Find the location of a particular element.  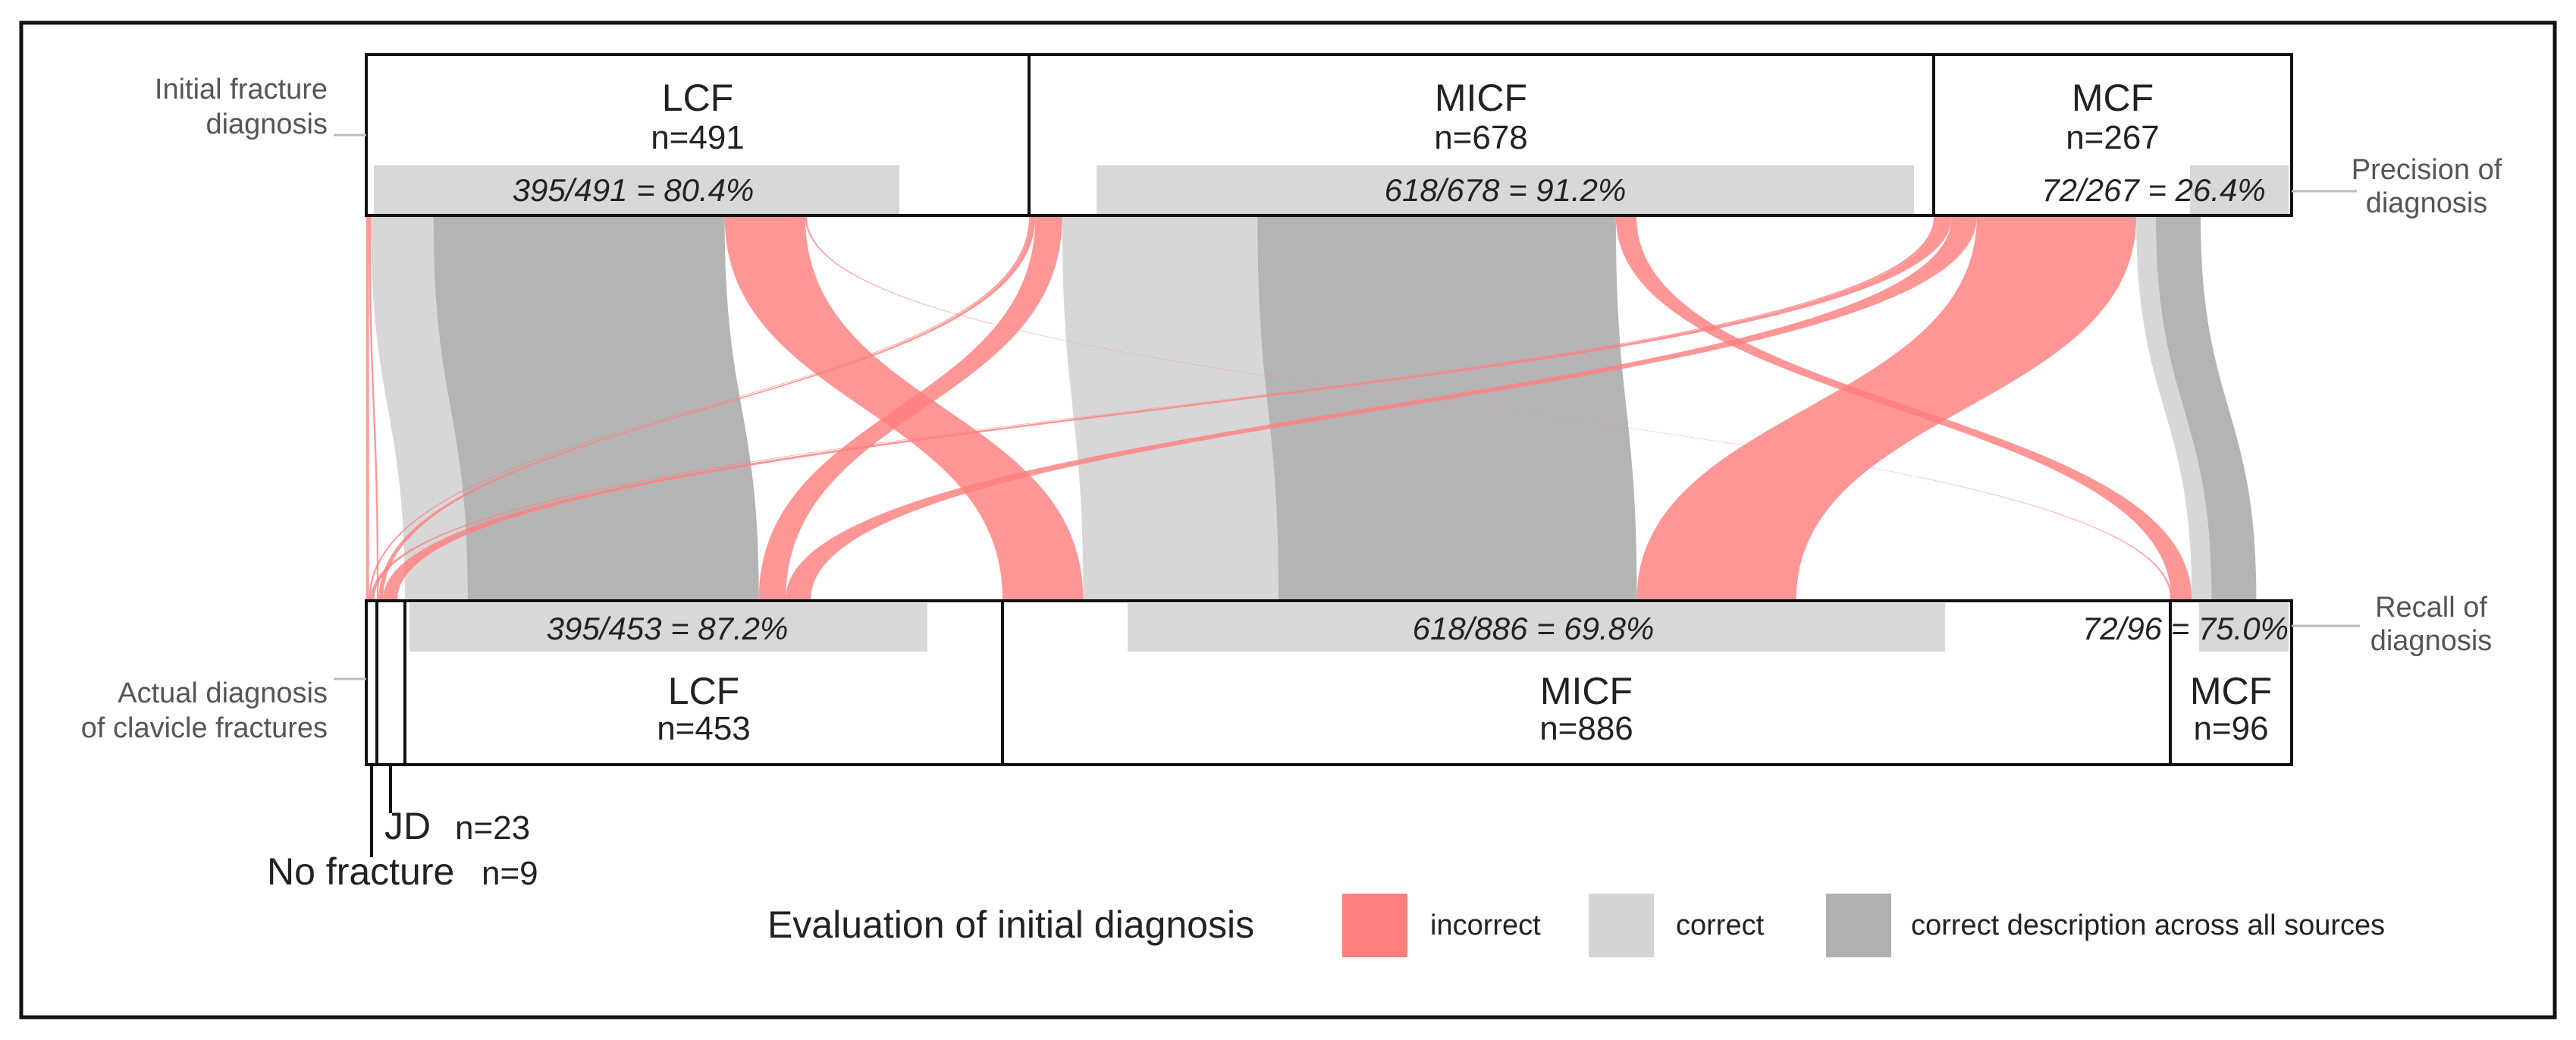

recall-bar-mcf is located at coordinates (2244, 627).